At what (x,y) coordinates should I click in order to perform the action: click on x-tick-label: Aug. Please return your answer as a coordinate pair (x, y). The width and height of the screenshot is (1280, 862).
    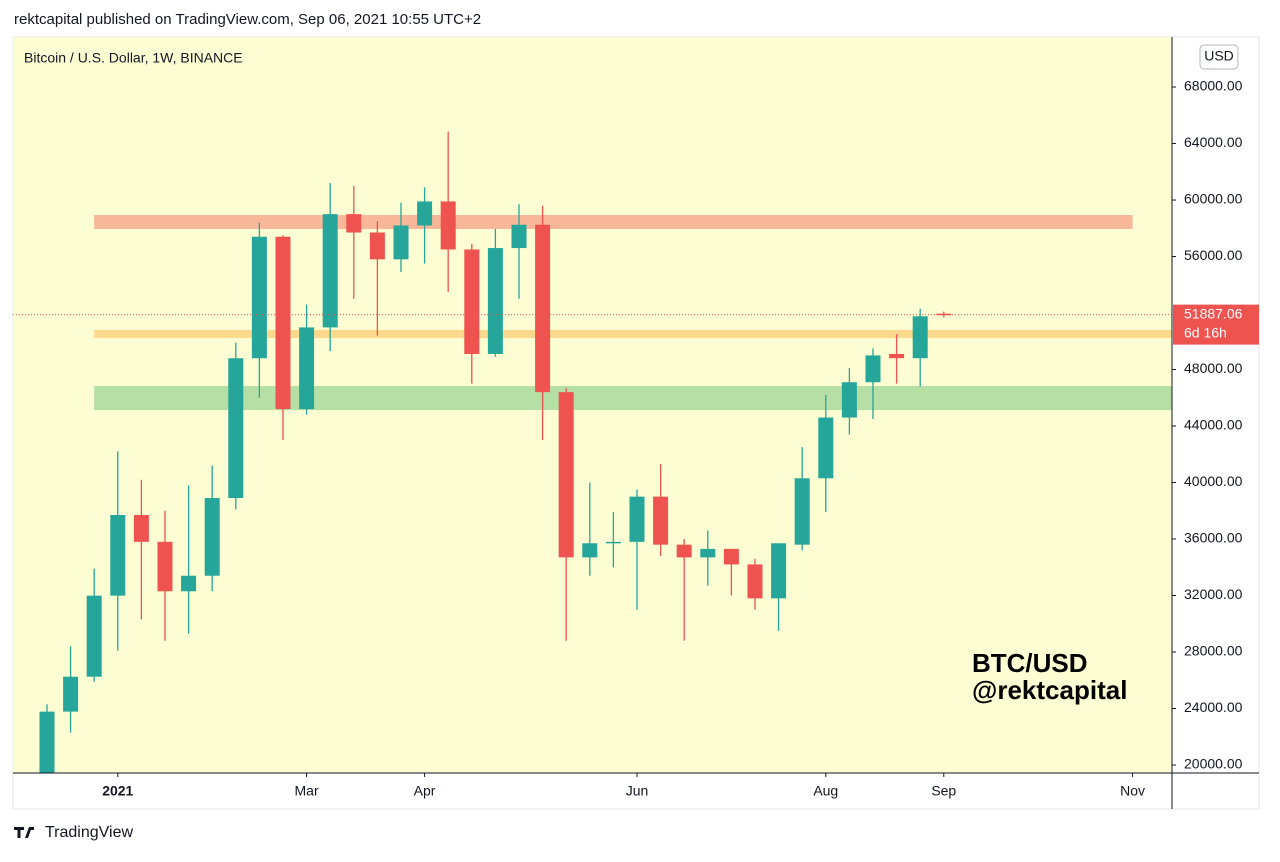
    Looking at the image, I should click on (825, 791).